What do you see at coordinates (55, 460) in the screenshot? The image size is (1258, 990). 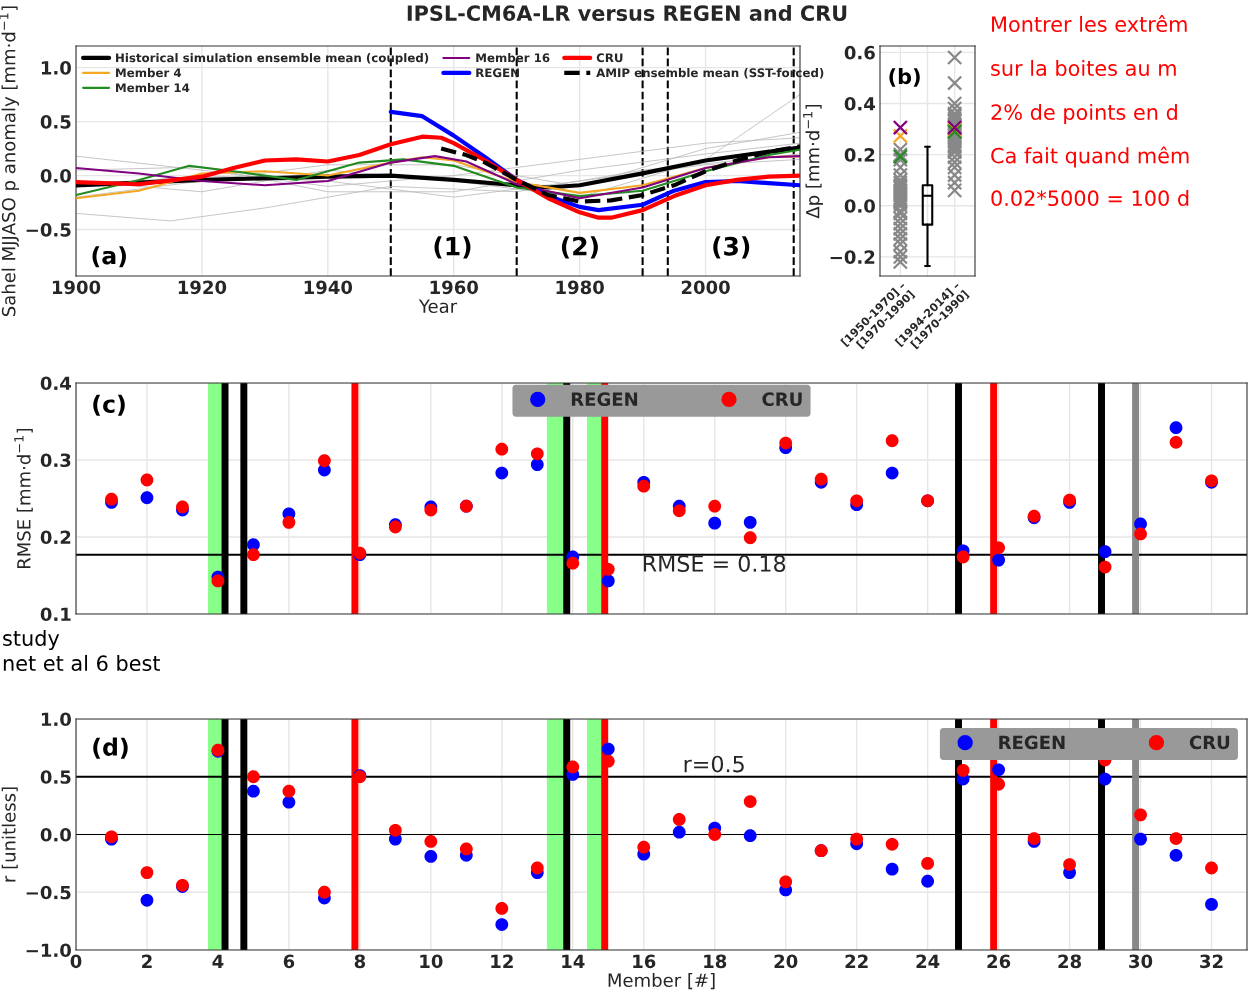 I see `y-tick-label: 0.3` at bounding box center [55, 460].